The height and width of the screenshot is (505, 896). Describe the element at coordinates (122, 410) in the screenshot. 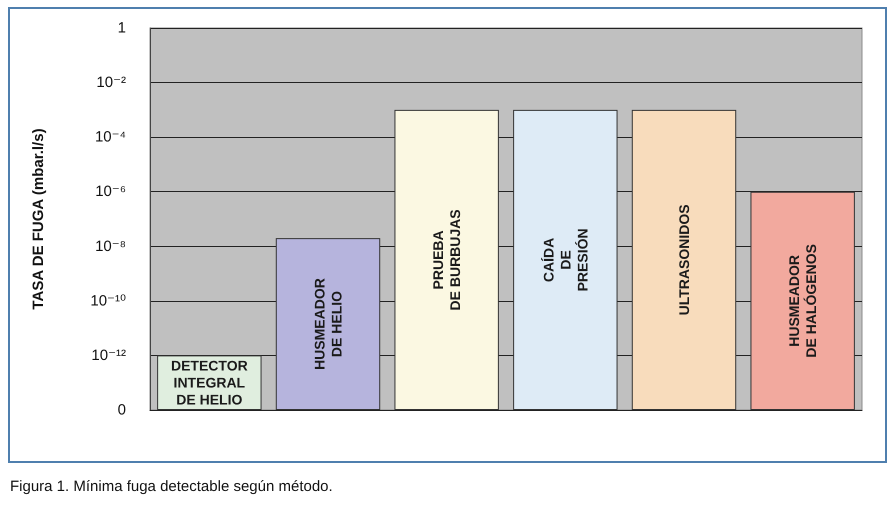

I see `y-tick-label: 0` at that location.